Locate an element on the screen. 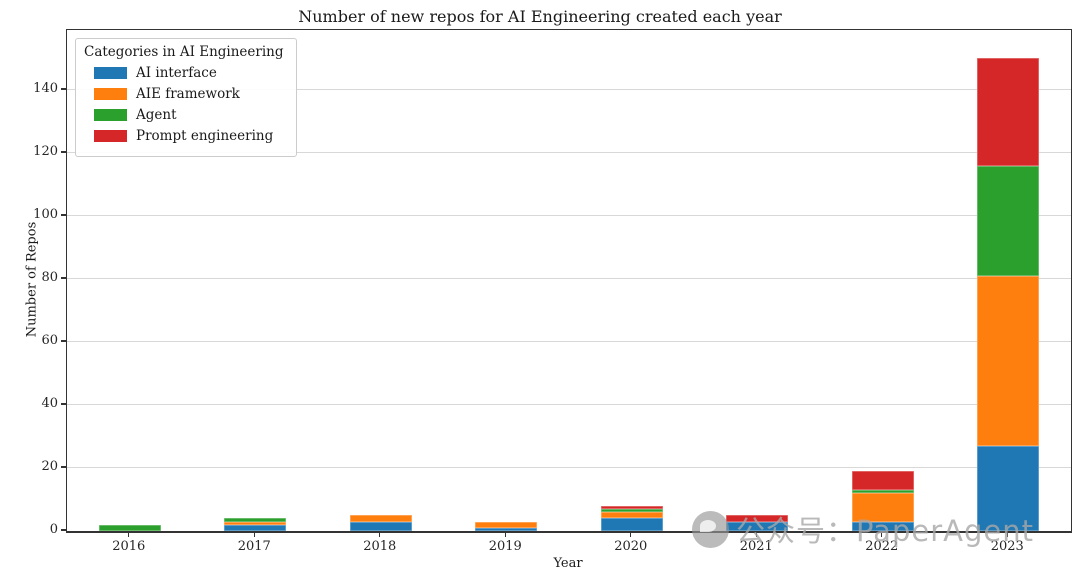  bar-segment-2017-aie-framework is located at coordinates (255, 523).